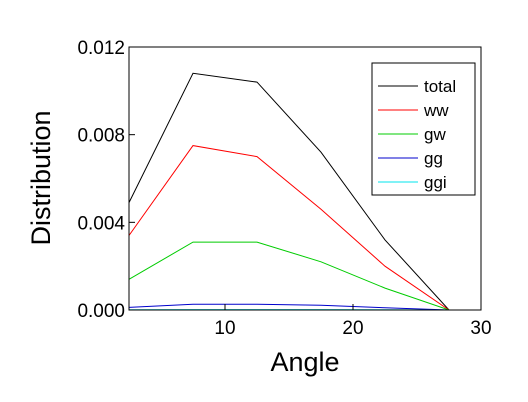 The image size is (528, 402). I want to click on x-tick-label: 20, so click(352, 328).